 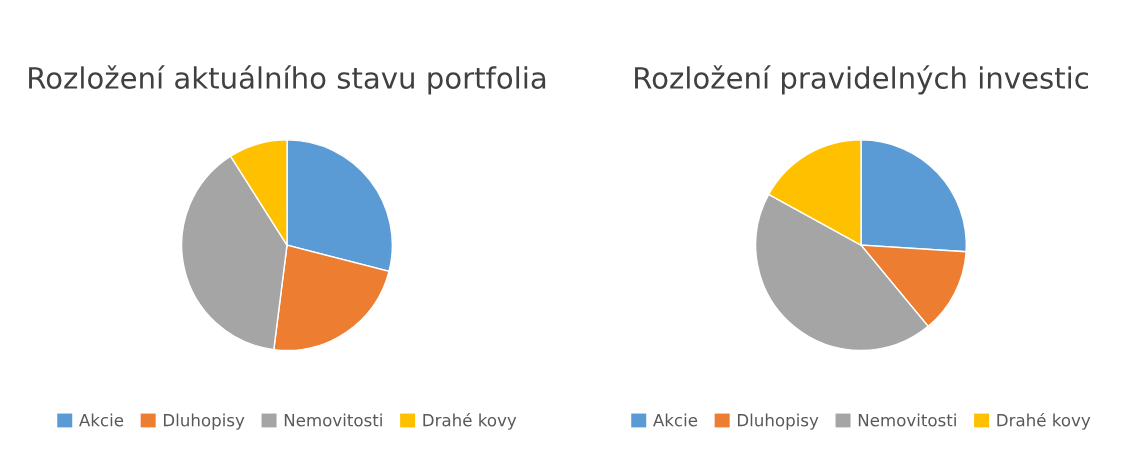 I want to click on chart-title: Rozložení aktuálního stavu portfolia, so click(x=287, y=80).